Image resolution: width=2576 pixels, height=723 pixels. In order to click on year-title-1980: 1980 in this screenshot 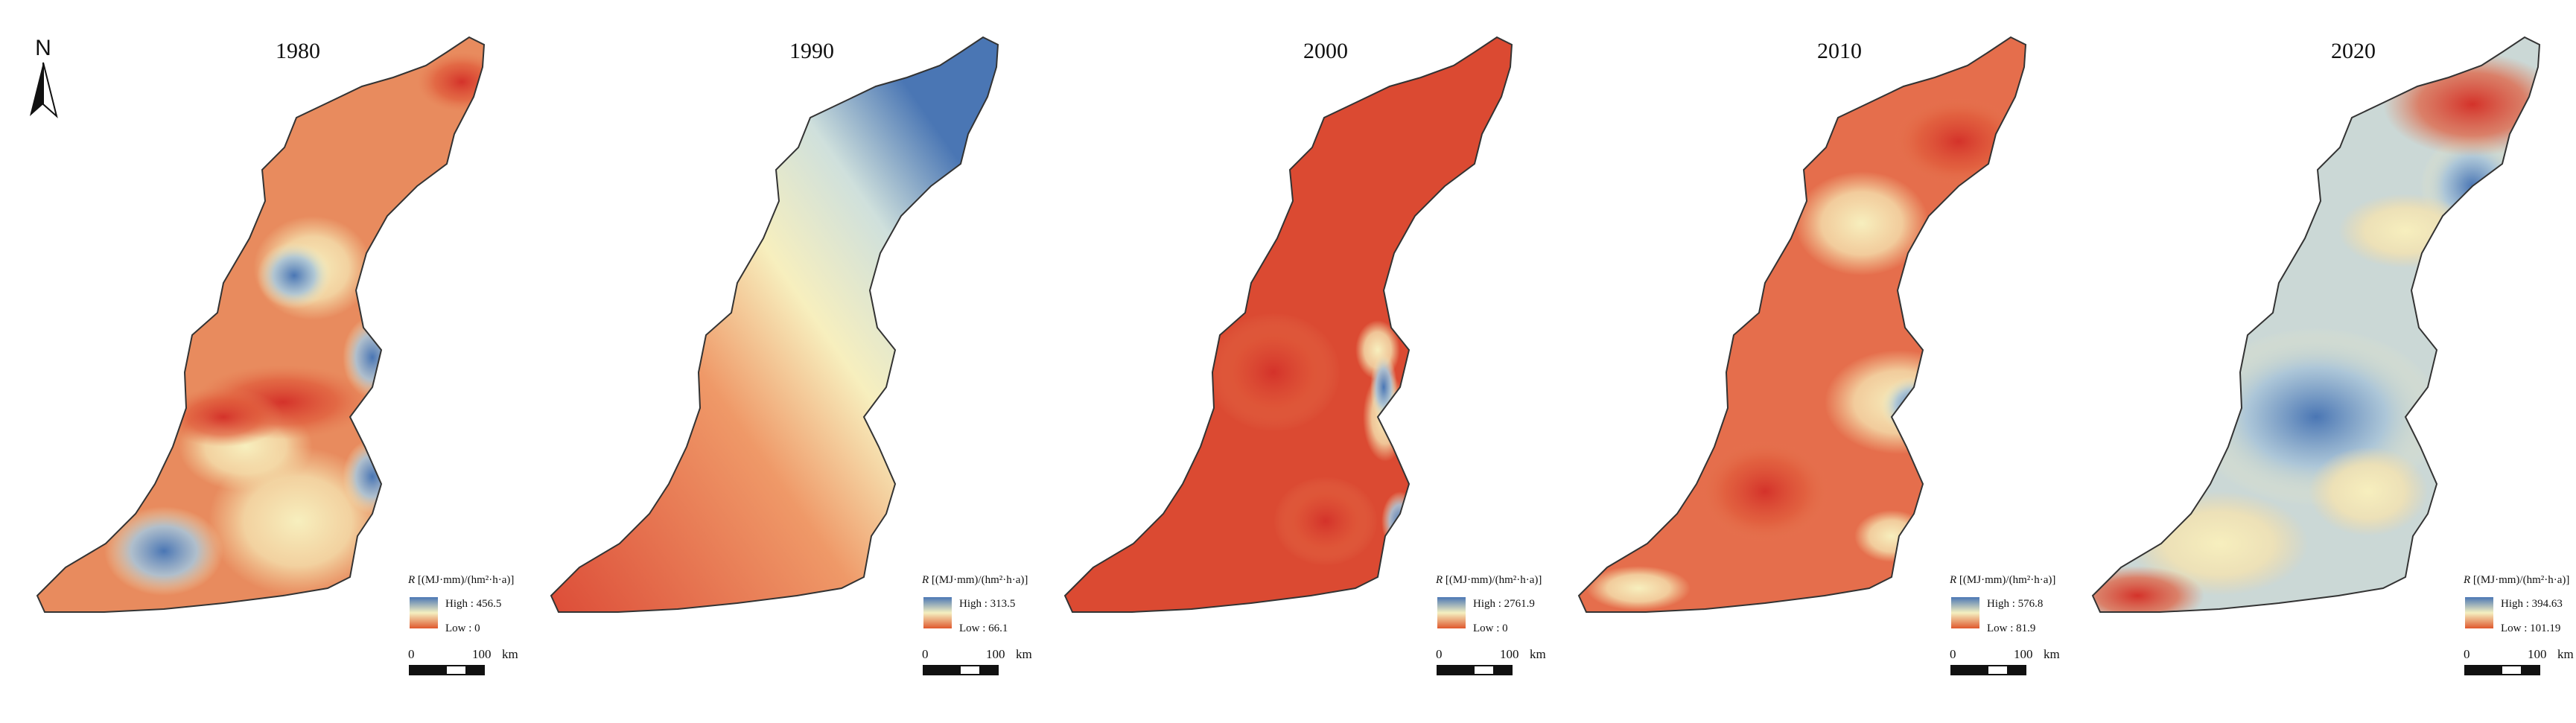, I will do `click(298, 51)`.